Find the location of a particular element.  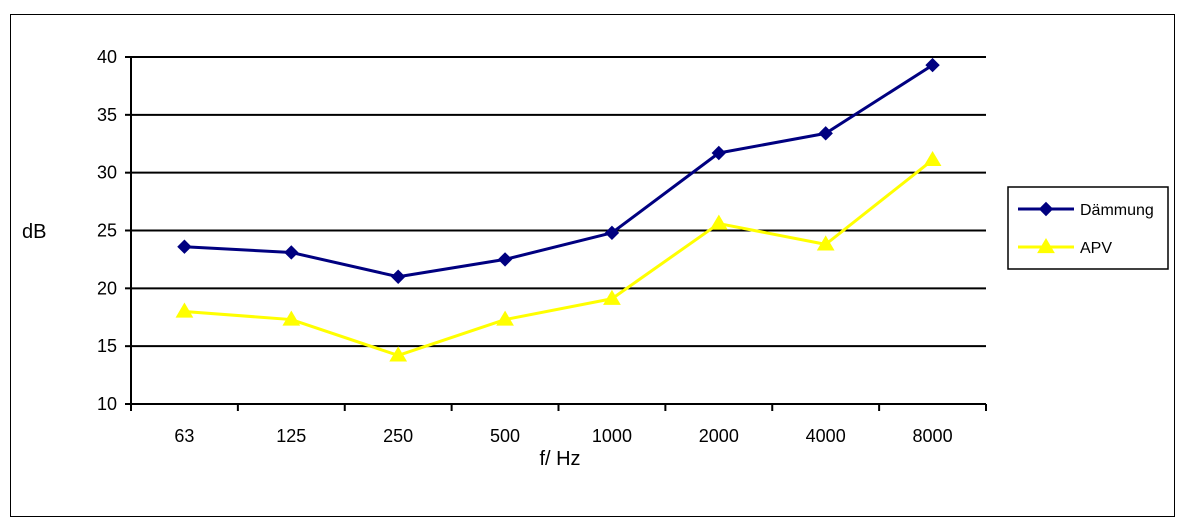

x-tick-label: 63 is located at coordinates (184, 436).